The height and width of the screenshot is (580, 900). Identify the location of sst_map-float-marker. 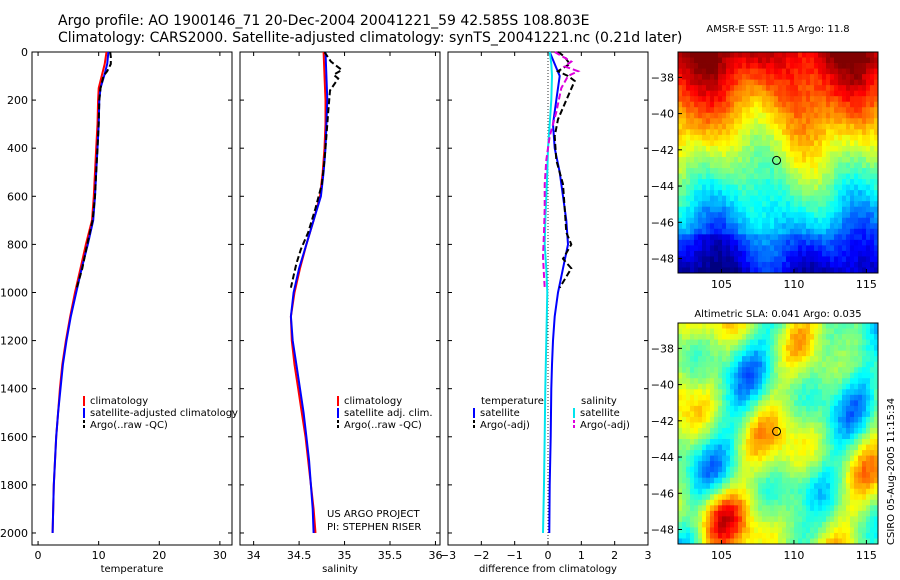
(777, 160).